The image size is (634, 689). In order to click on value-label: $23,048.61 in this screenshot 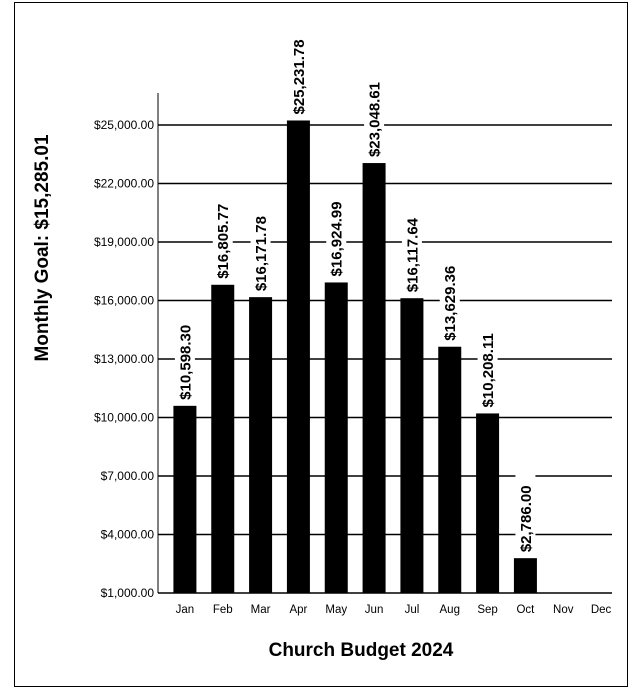, I will do `click(375, 119)`.